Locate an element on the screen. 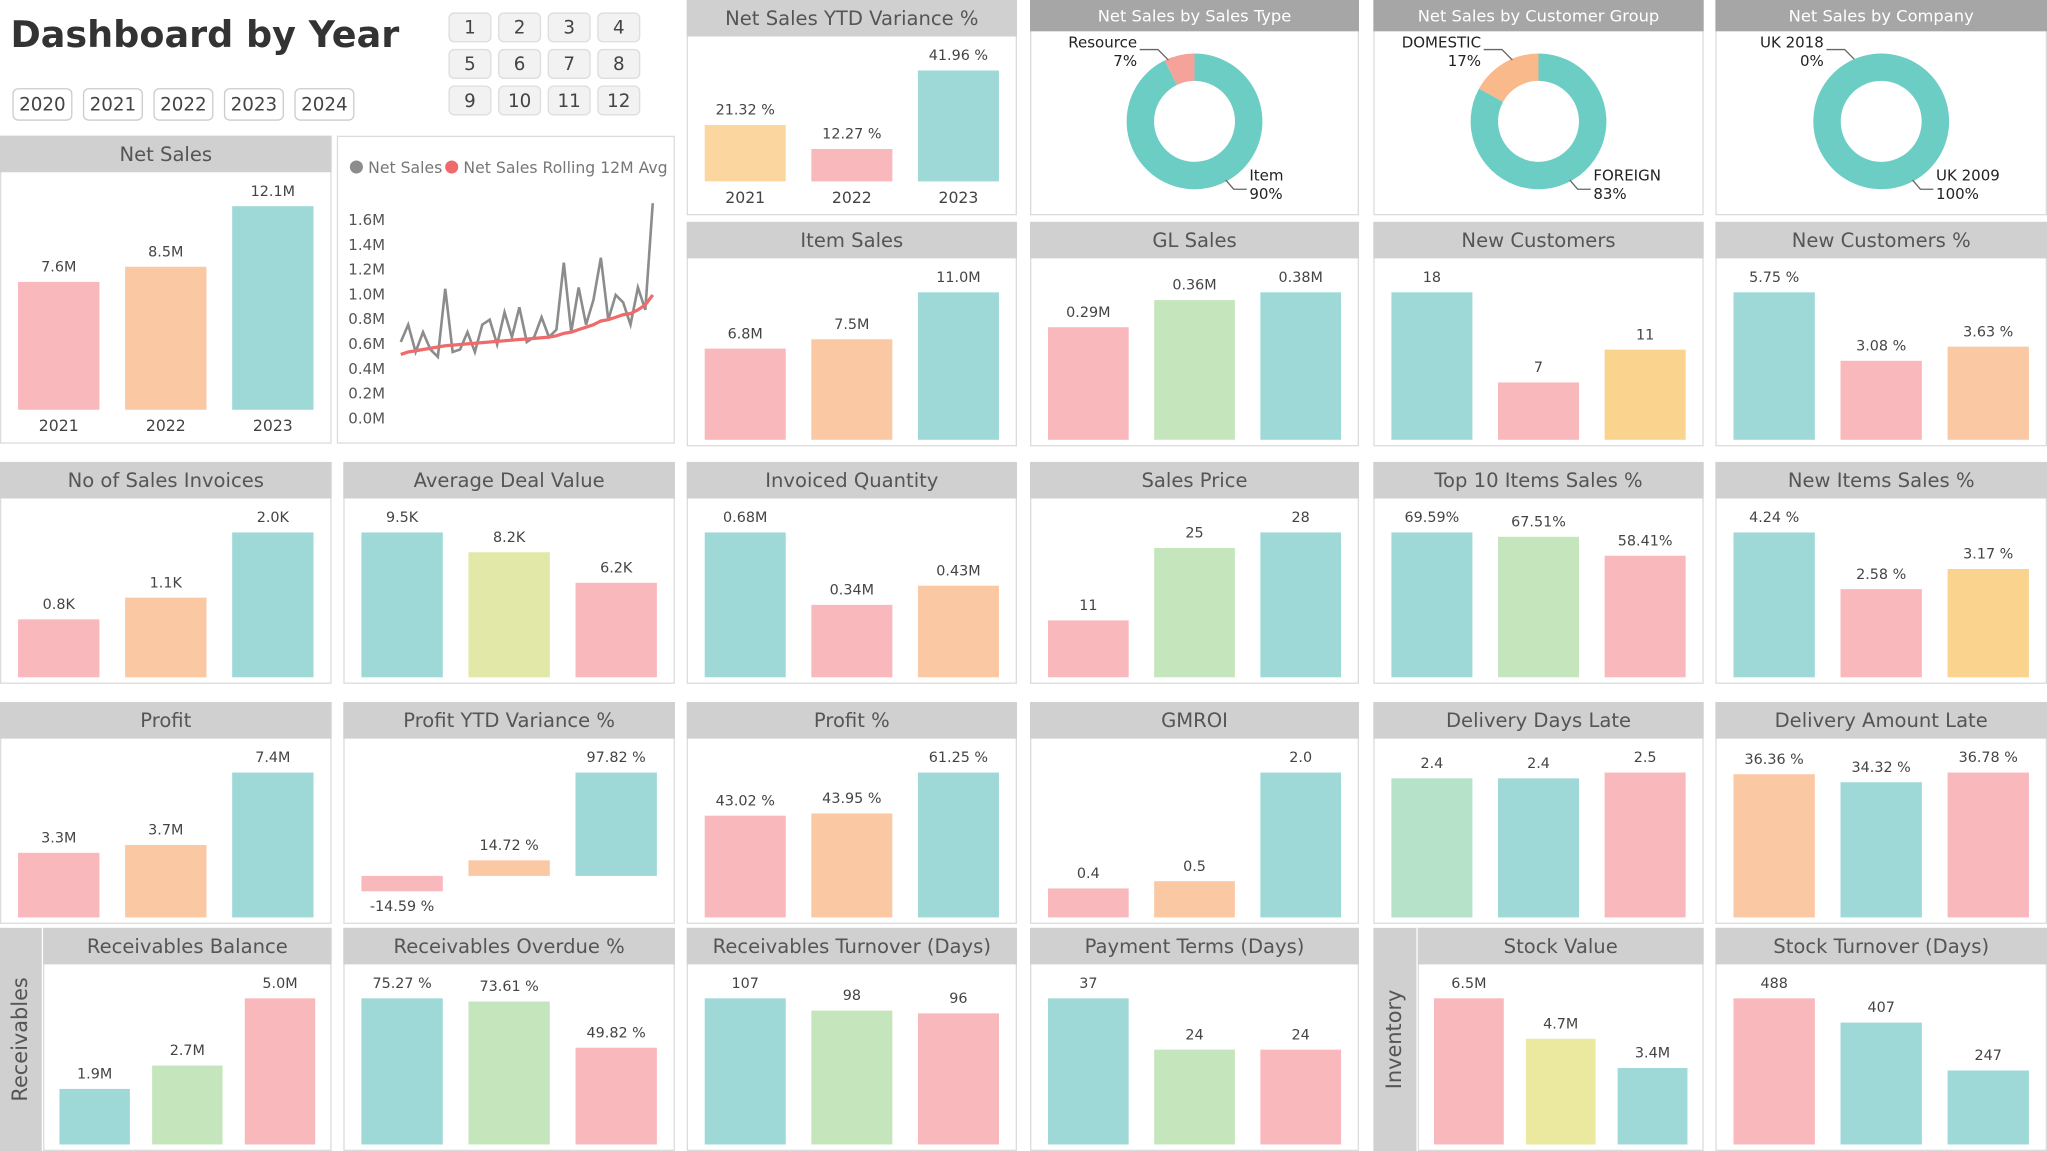 This screenshot has width=2047, height=1151. data-label: 107 is located at coordinates (745, 984).